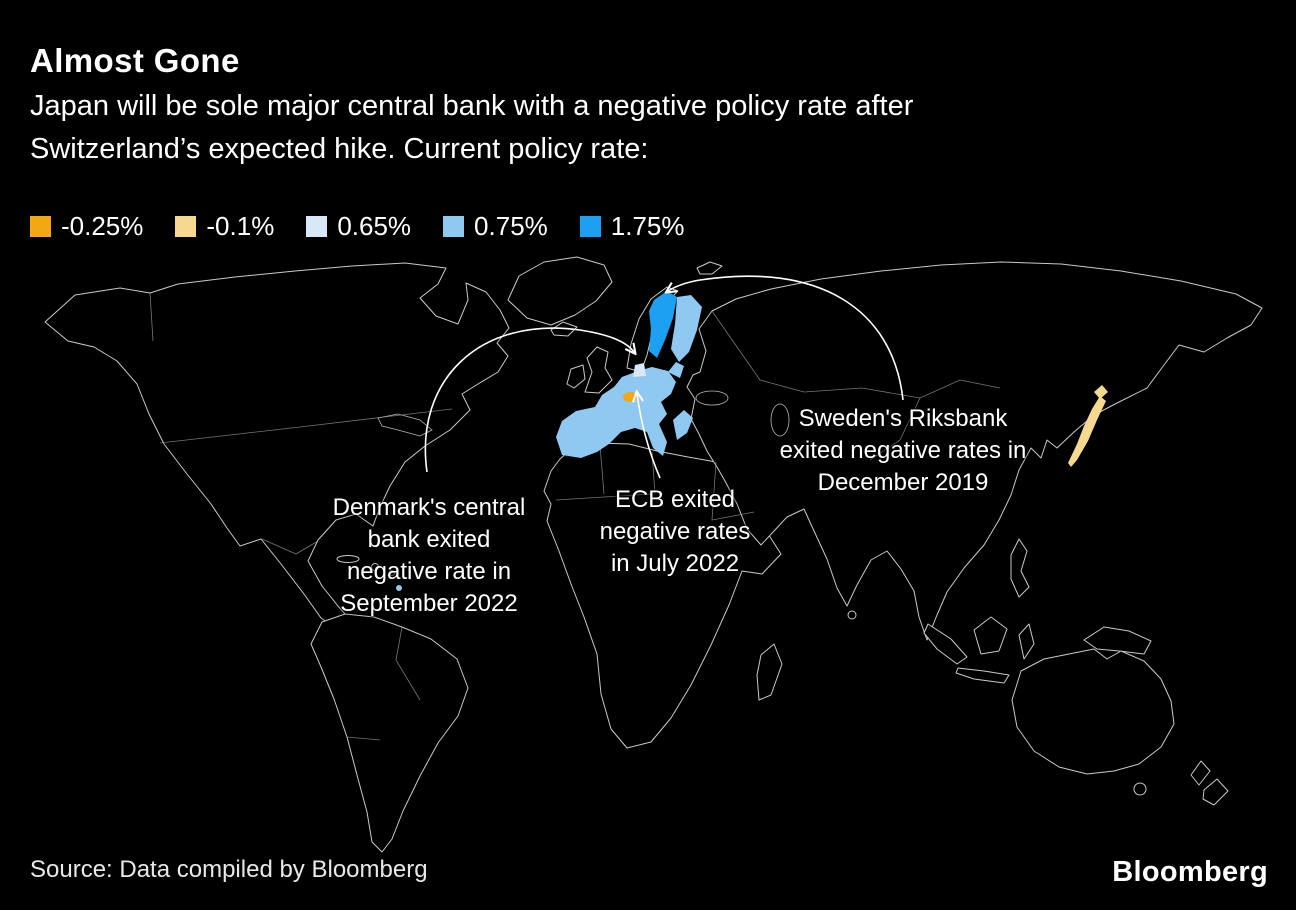 The height and width of the screenshot is (910, 1296). I want to click on island-caribbean, so click(392, 573).